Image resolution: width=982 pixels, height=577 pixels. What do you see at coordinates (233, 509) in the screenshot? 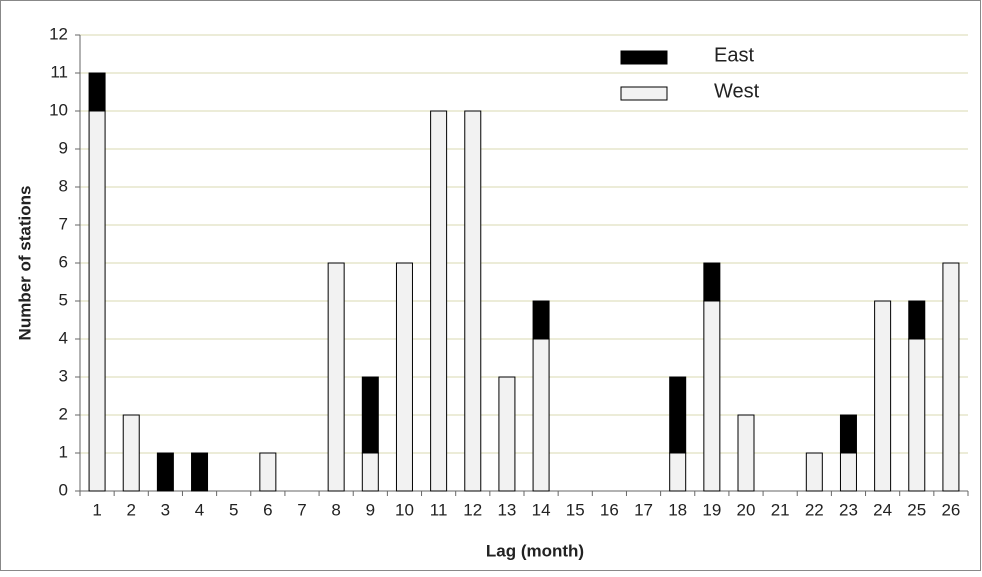
I see `x-tick-label: 5` at bounding box center [233, 509].